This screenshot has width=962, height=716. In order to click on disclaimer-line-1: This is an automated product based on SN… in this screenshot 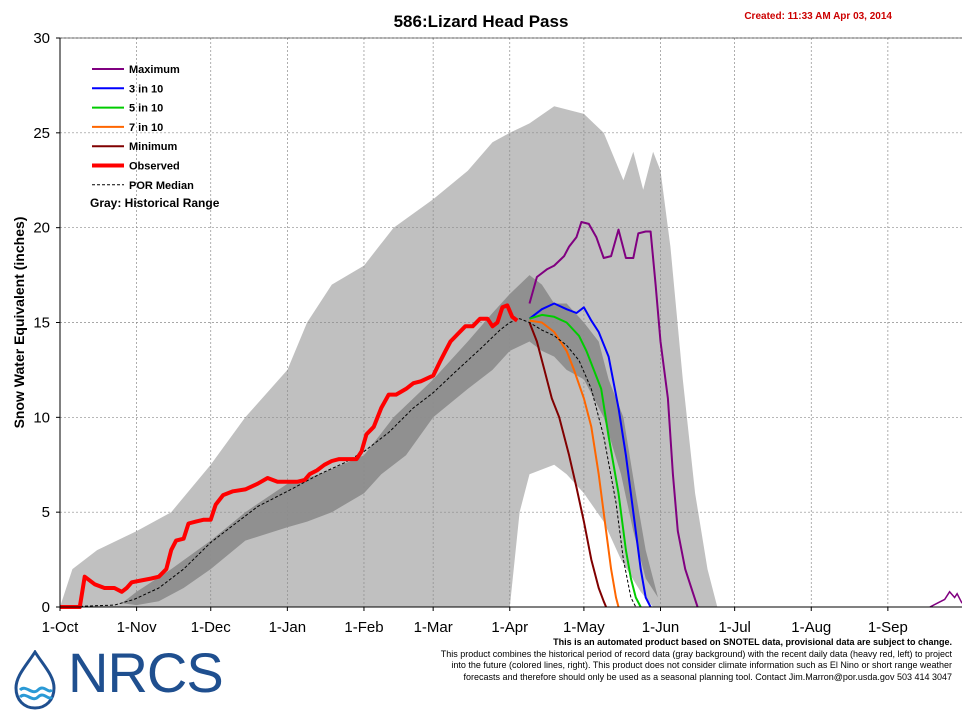, I will do `click(752, 642)`.